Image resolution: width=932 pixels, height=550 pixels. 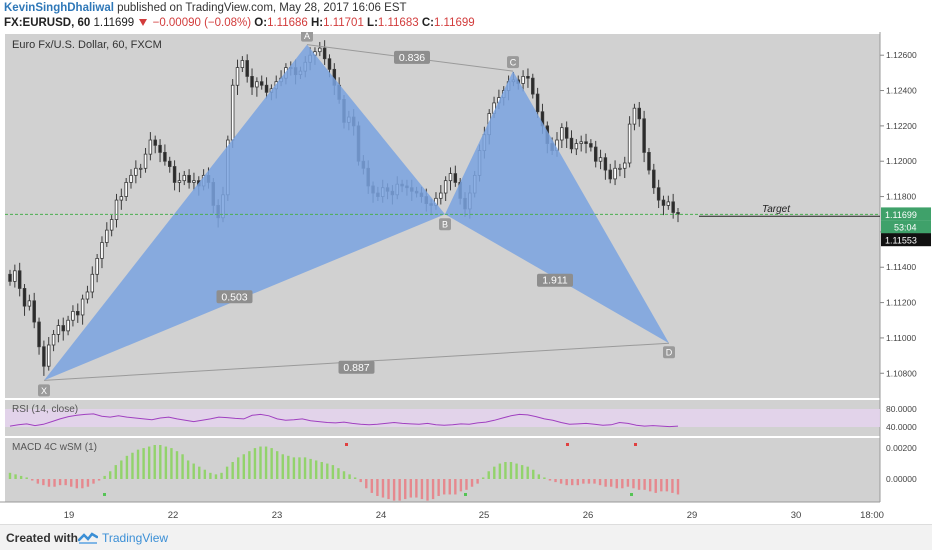 What do you see at coordinates (901, 448) in the screenshot?
I see `macd-tick-label: 0.00200` at bounding box center [901, 448].